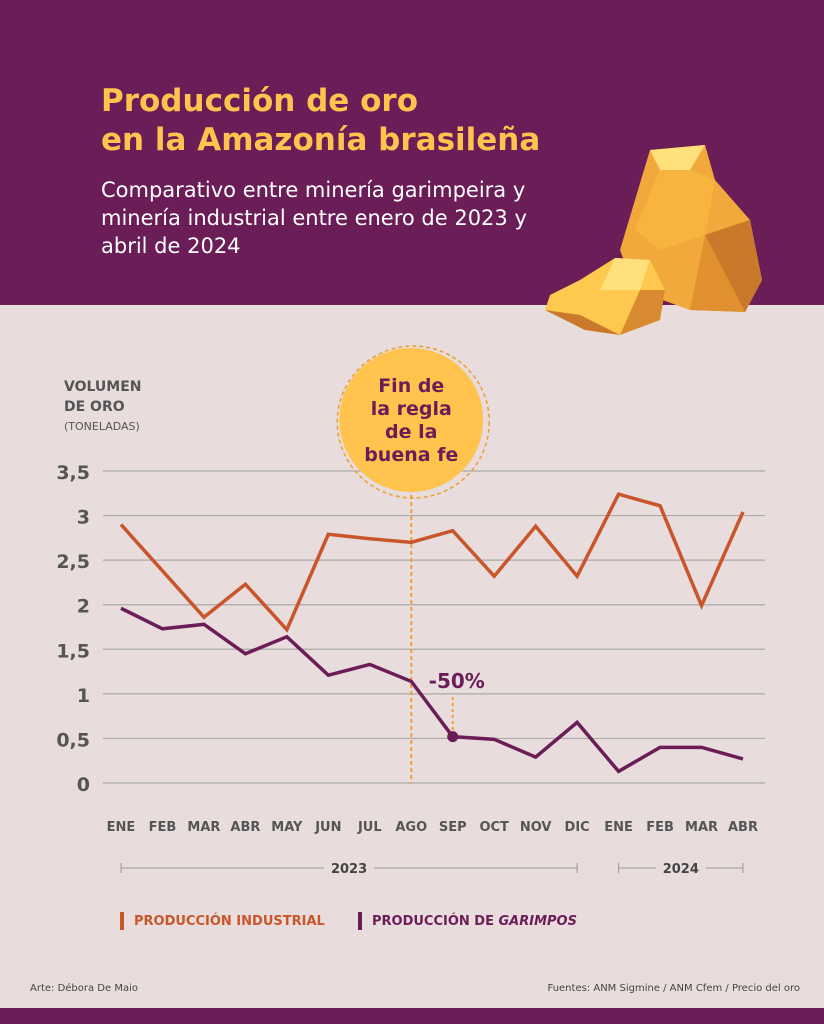 This screenshot has width=824, height=1024. I want to click on y-tick-label: 2,5, so click(73, 562).